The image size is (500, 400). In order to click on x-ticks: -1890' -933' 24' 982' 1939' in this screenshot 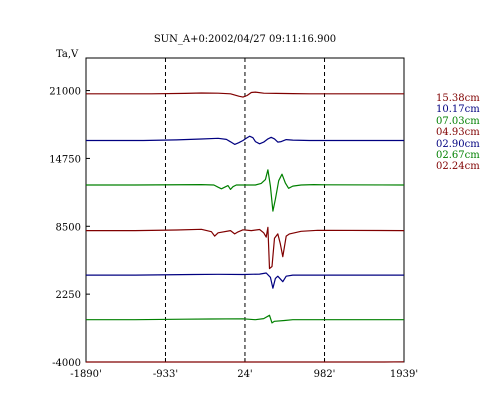, I will do `click(244, 369)`.